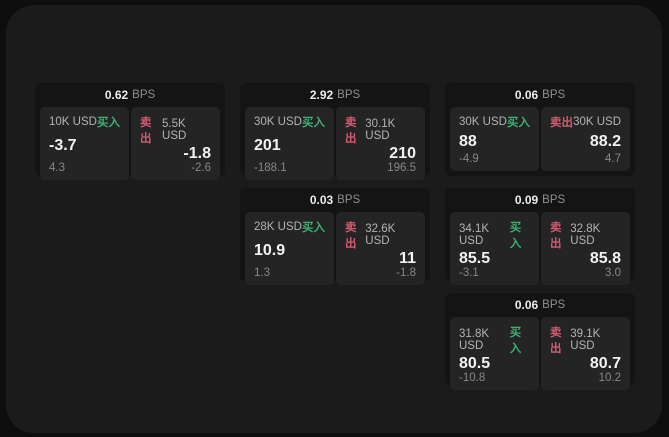  I want to click on sell-quote-tile: 卖出 32.6K USD 11 -1.8, so click(380, 248).